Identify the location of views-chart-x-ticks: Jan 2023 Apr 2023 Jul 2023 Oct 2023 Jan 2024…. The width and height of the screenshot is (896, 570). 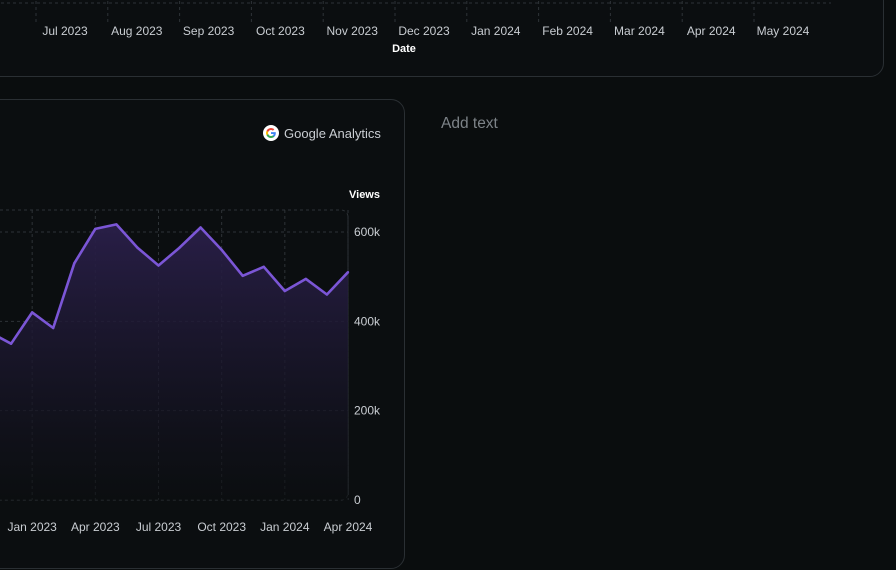
(189, 527).